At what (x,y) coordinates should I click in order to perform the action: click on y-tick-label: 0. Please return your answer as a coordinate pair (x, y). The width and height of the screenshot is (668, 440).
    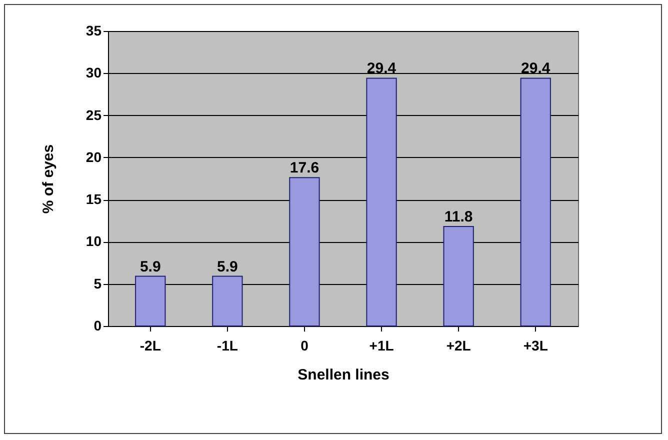
    Looking at the image, I should click on (98, 326).